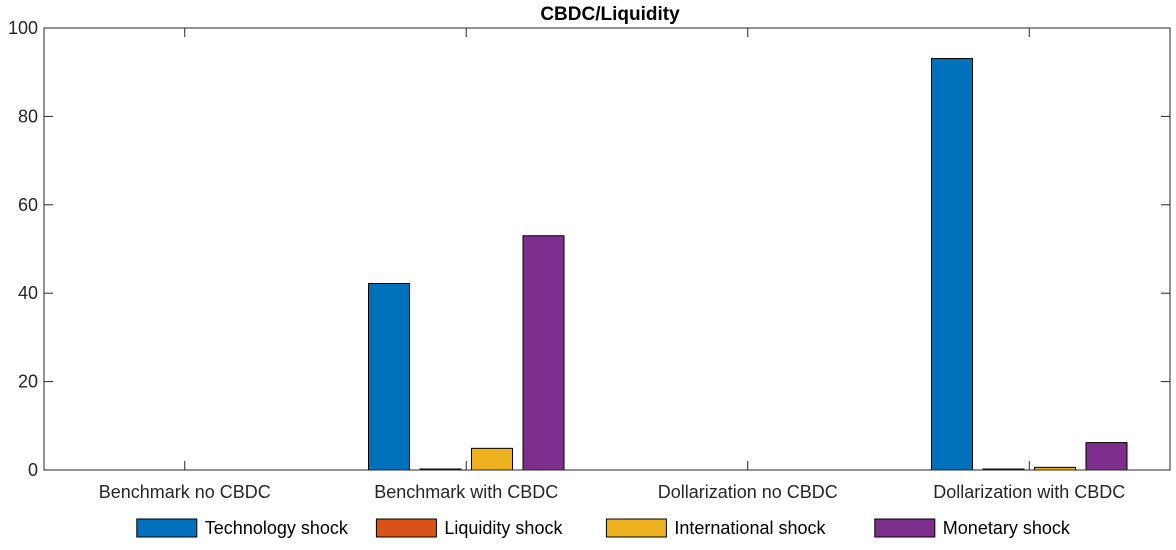 The height and width of the screenshot is (550, 1176). Describe the element at coordinates (33, 470) in the screenshot. I see `y-tick-label: 0` at that location.